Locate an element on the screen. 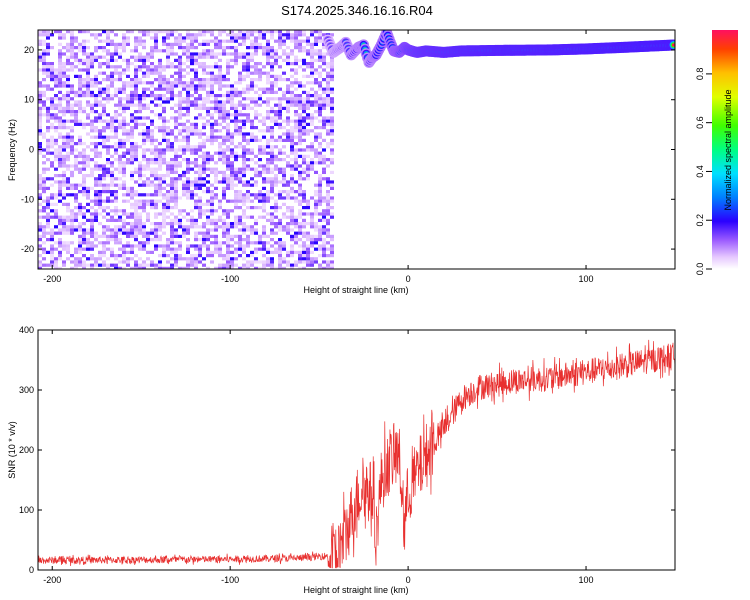 Image resolution: width=750 pixels, height=600 pixels. spectrogram-ridge-mark is located at coordinates (673, 45).